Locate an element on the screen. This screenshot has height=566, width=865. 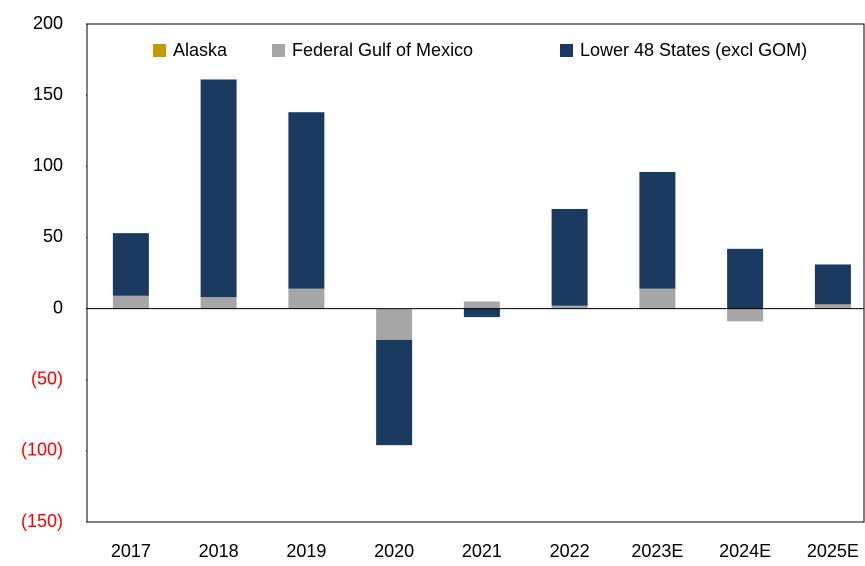
x-tick-label: 2020 is located at coordinates (394, 551).